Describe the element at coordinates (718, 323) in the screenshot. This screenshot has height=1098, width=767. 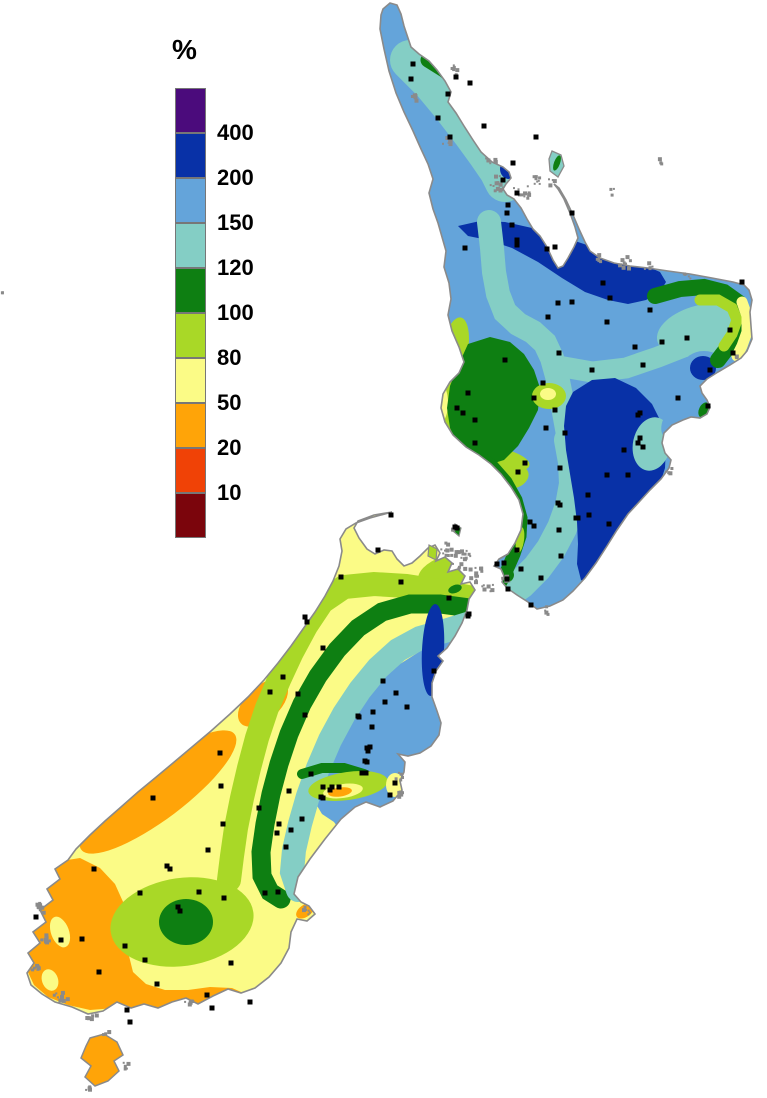
I see `contour-eastcape-yg` at that location.